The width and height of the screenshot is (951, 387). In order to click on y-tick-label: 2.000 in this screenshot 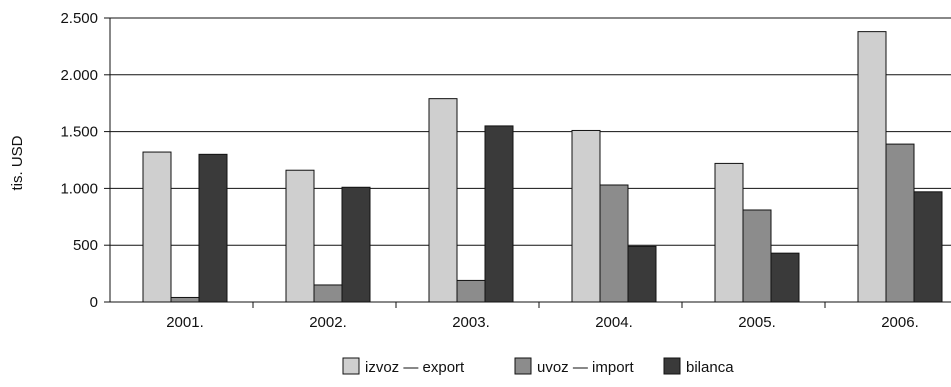, I will do `click(79, 75)`.